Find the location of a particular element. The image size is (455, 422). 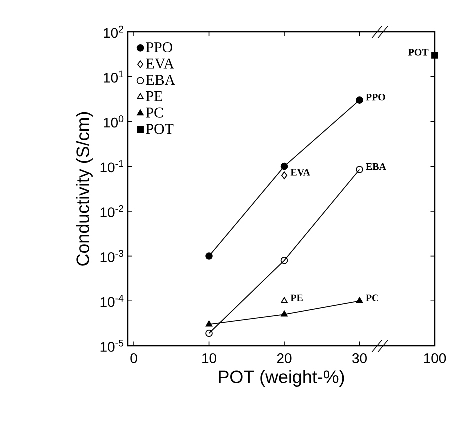

y-tick-label: 10$^{-3}$ is located at coordinates (112, 256).